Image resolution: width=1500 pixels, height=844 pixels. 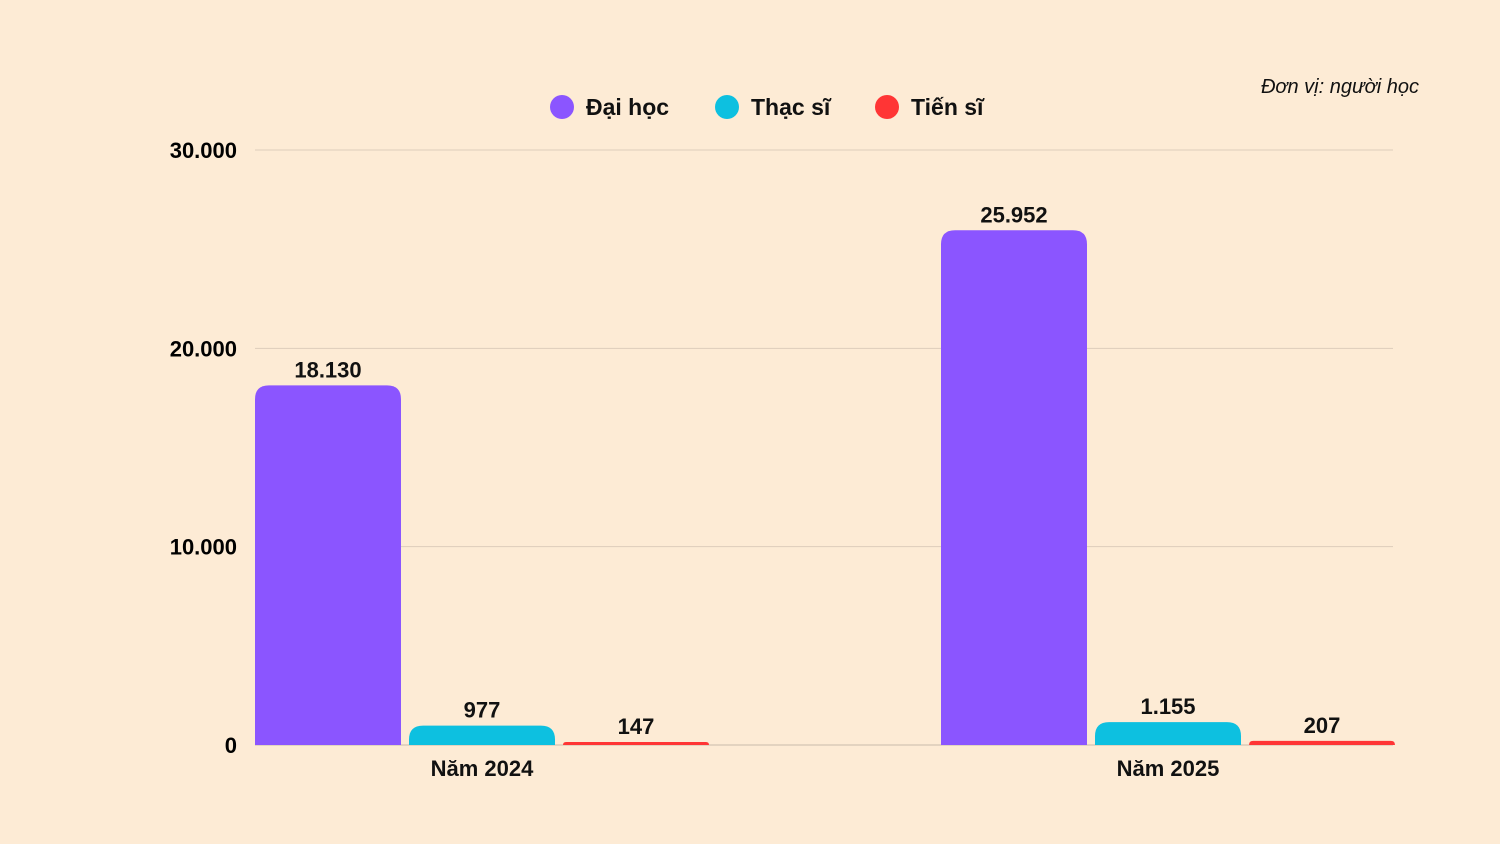 I want to click on bar-value-label: 25.952, so click(x=1013, y=214).